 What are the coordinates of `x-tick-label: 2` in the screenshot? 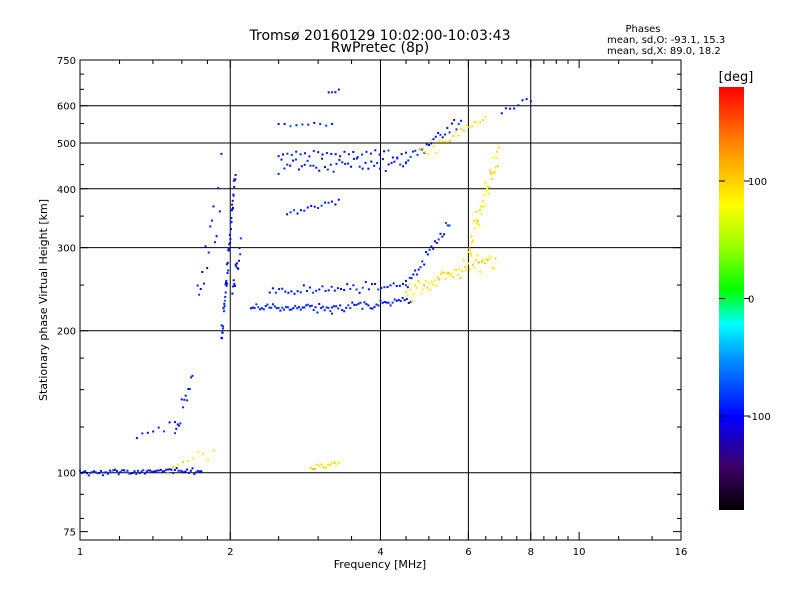 It's located at (230, 552).